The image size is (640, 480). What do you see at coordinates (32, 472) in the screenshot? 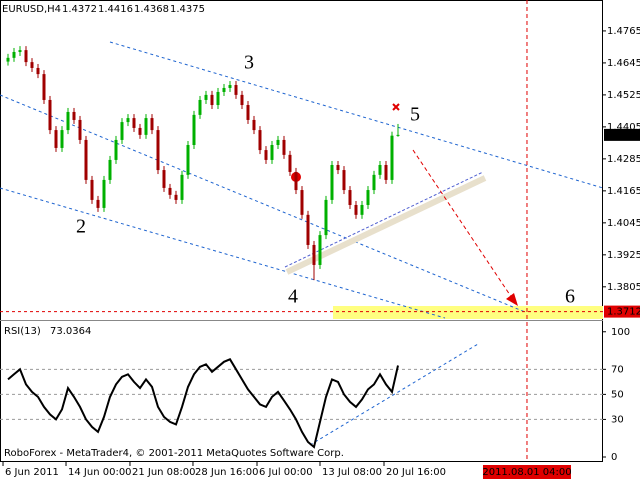
I see `x-tick-label: 6 Jun 2011` at bounding box center [32, 472].